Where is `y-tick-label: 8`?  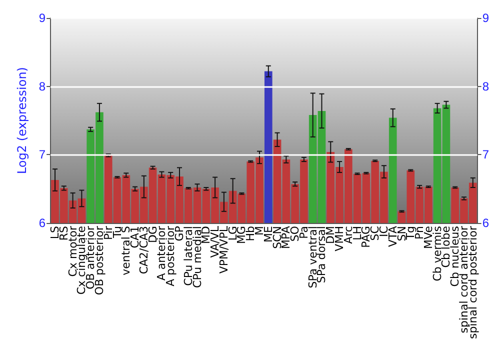
y-tick-label: 8 is located at coordinates (42, 86).